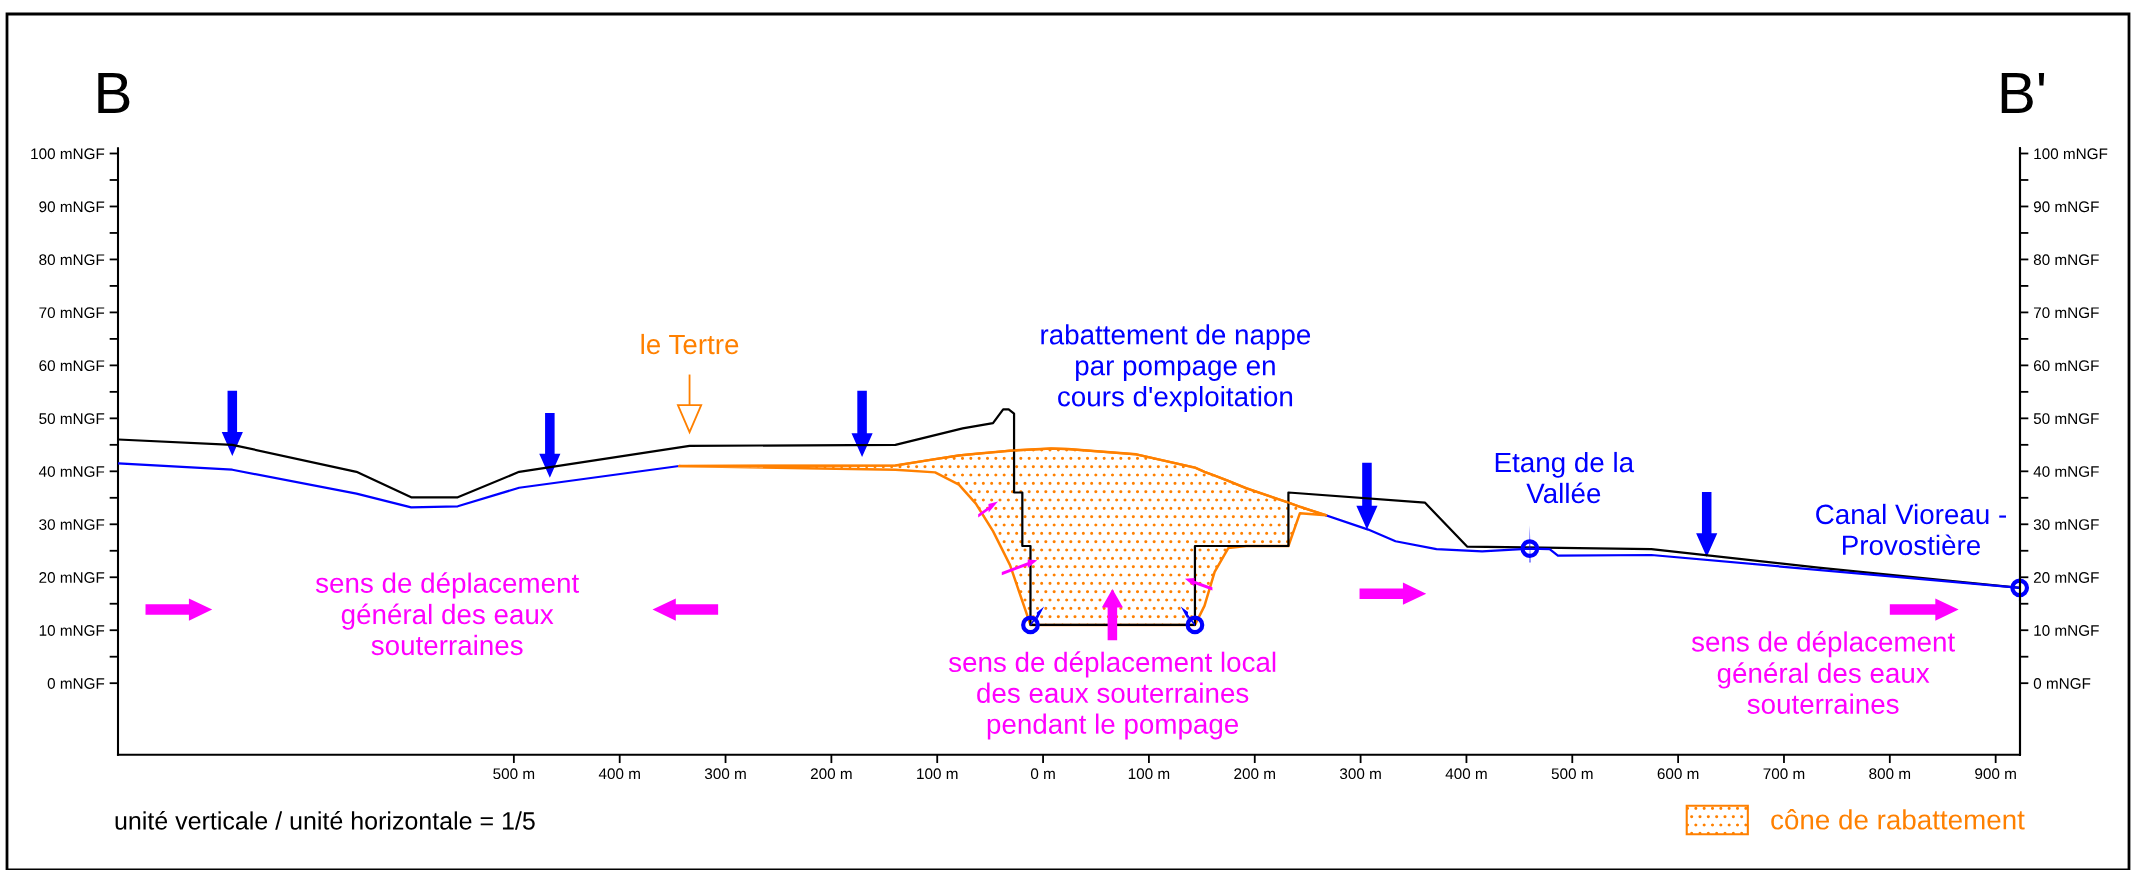 Image resolution: width=2138 pixels, height=870 pixels. Describe the element at coordinates (2062, 683) in the screenshot. I see `y2-tick-label: 0 mNGF` at that location.